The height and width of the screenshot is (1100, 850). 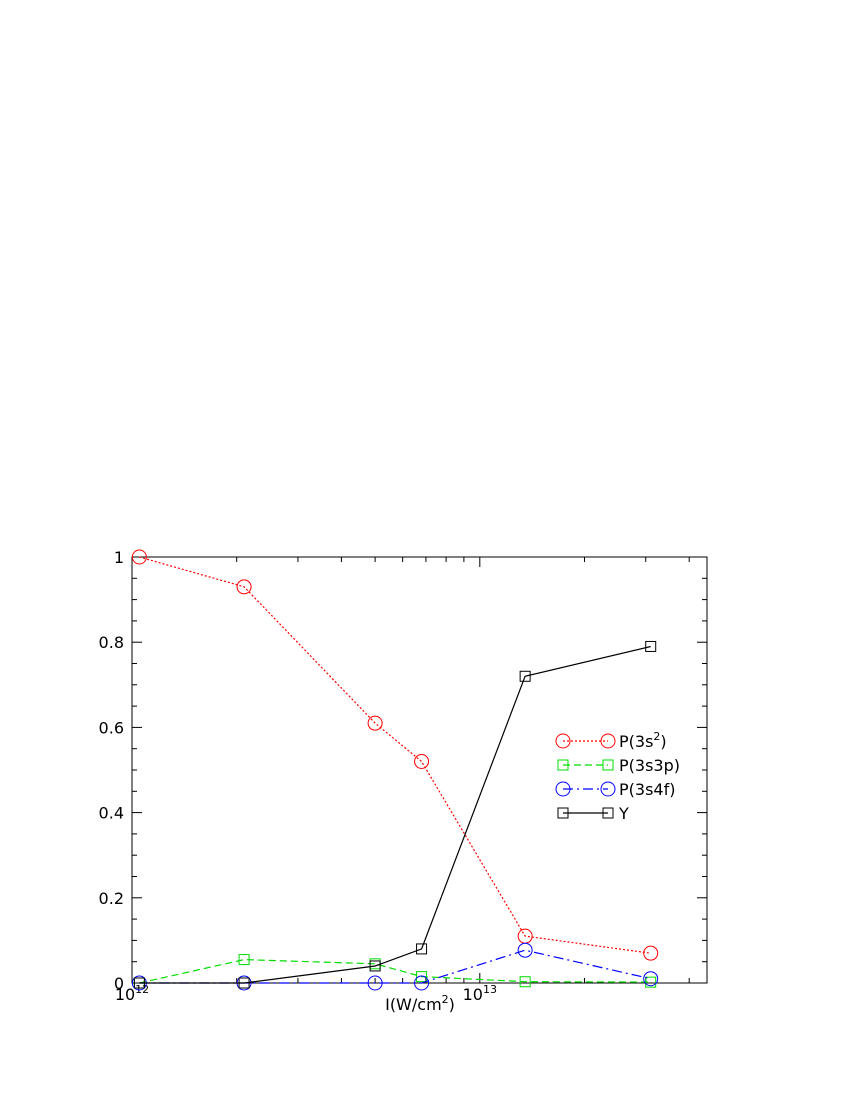 I want to click on y-tick-label: 0, so click(x=119, y=983).